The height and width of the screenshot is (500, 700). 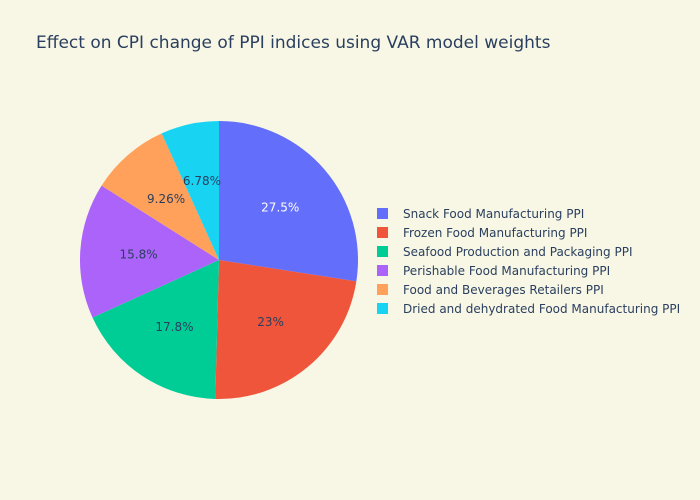 What do you see at coordinates (494, 213) in the screenshot?
I see `legend-label: Snack Food Manufacturing PPI` at bounding box center [494, 213].